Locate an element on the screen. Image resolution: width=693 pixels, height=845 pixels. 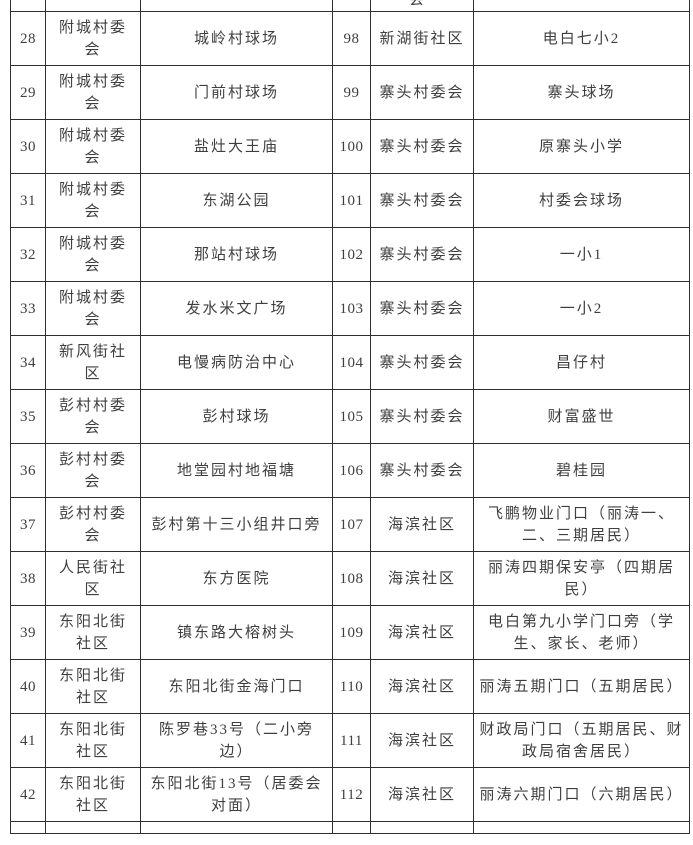
cell-index-left: 35 is located at coordinates (28, 416).